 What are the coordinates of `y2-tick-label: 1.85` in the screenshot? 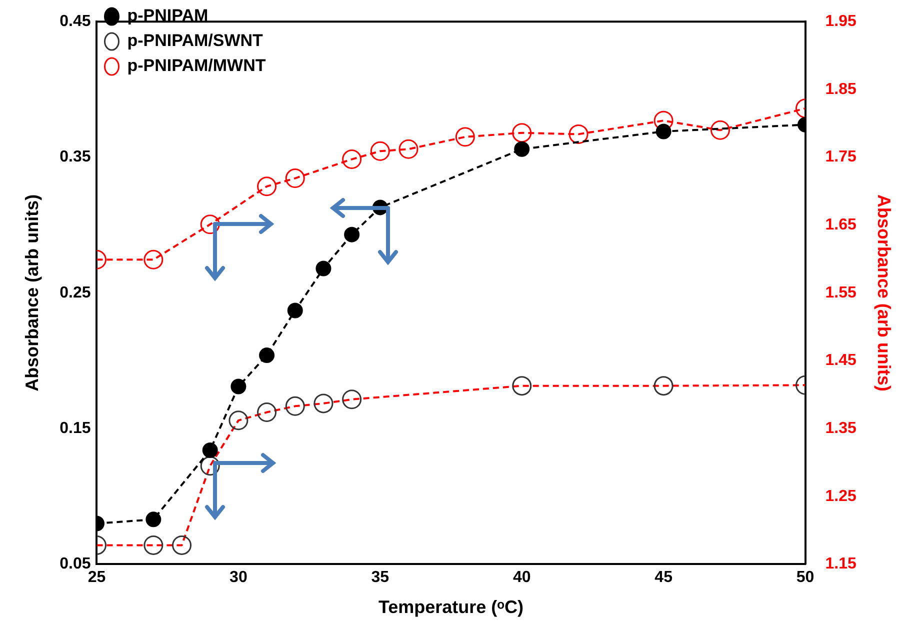 It's located at (840, 89).